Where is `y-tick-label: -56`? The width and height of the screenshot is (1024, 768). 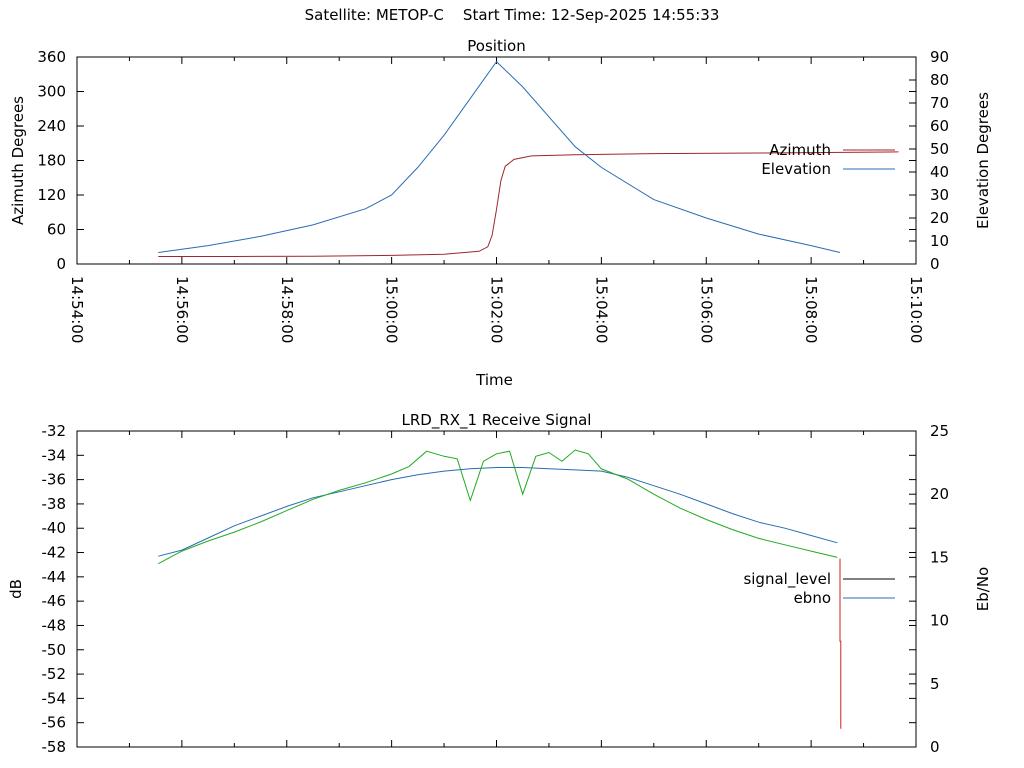 y-tick-label: -56 is located at coordinates (54, 723).